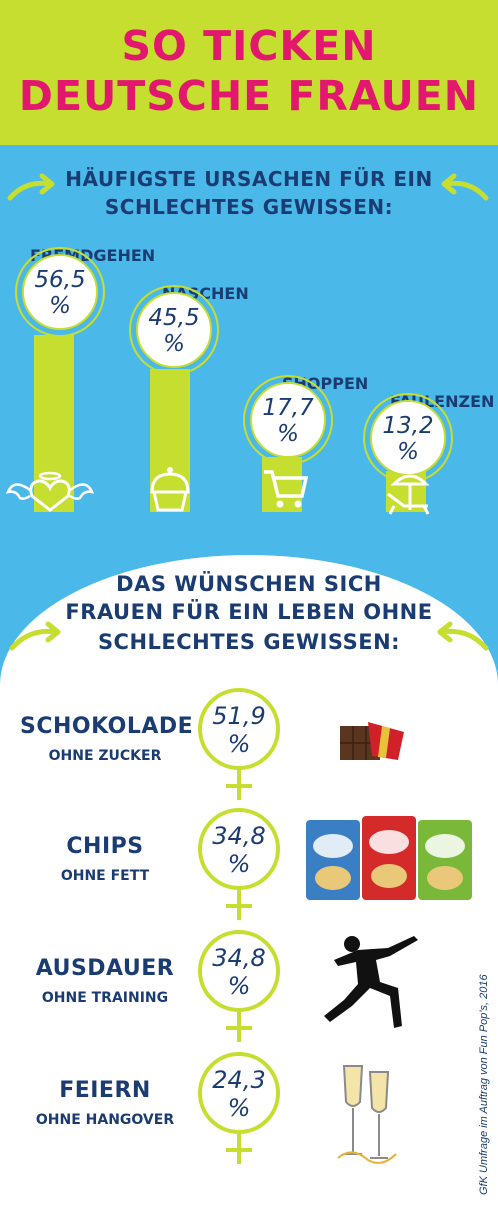  Describe the element at coordinates (249, 584) in the screenshot. I see `section2-title-line1: DAS WÜNSCHEN SICH` at that location.